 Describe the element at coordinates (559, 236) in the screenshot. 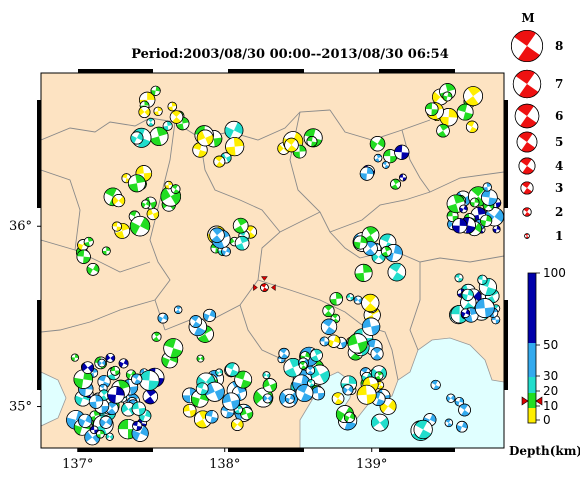

I see `magnitude-legend-label: 1` at that location.